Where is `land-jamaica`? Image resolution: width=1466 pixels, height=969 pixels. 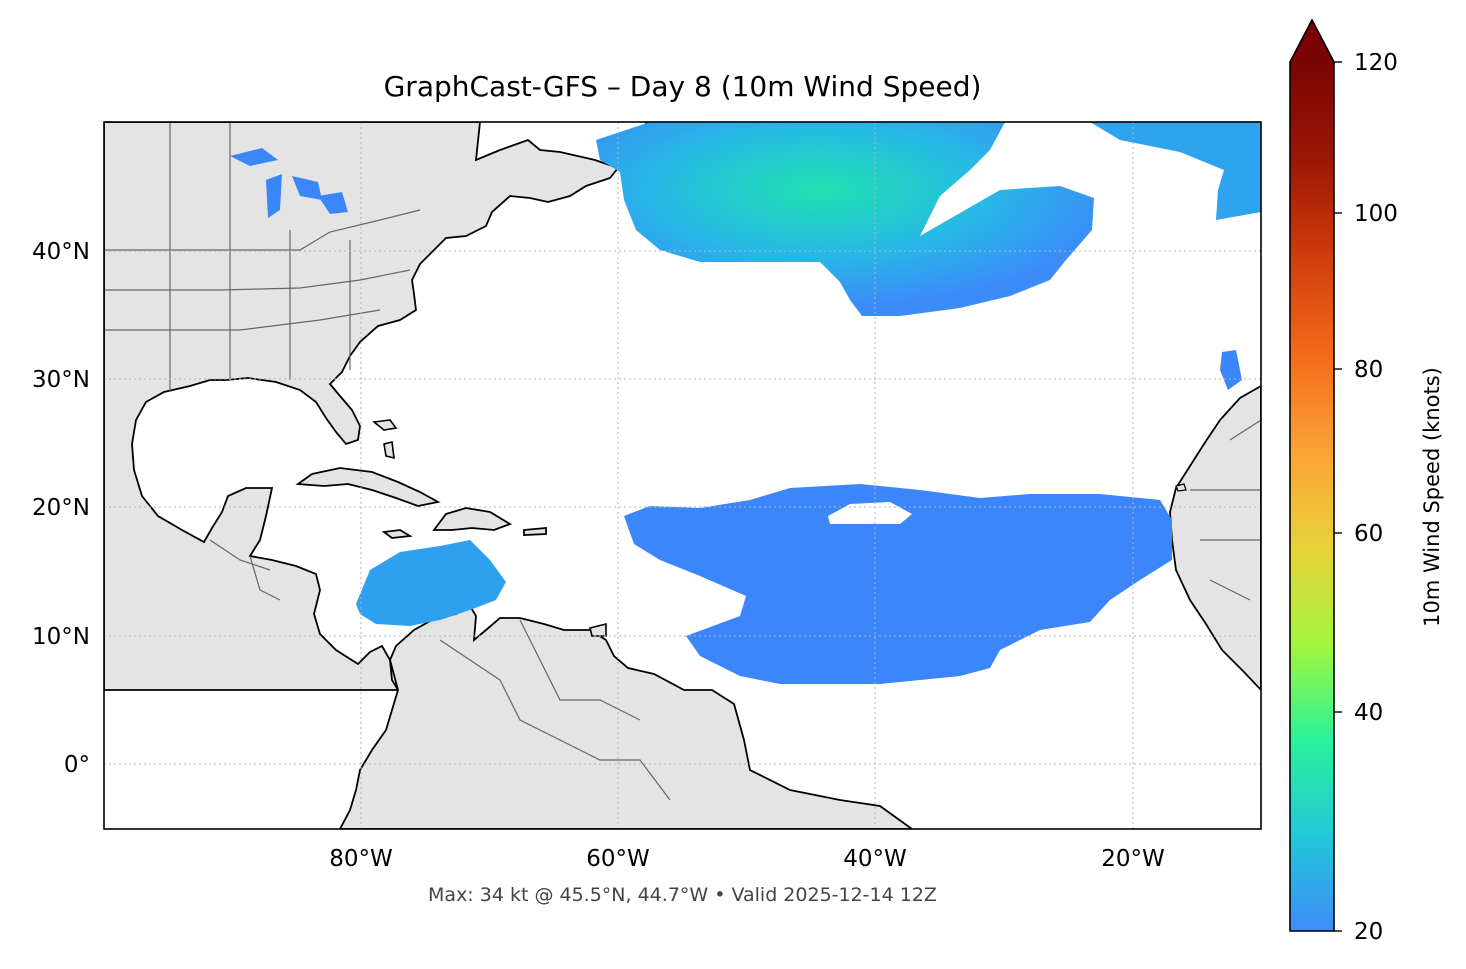
land-jamaica is located at coordinates (397, 534).